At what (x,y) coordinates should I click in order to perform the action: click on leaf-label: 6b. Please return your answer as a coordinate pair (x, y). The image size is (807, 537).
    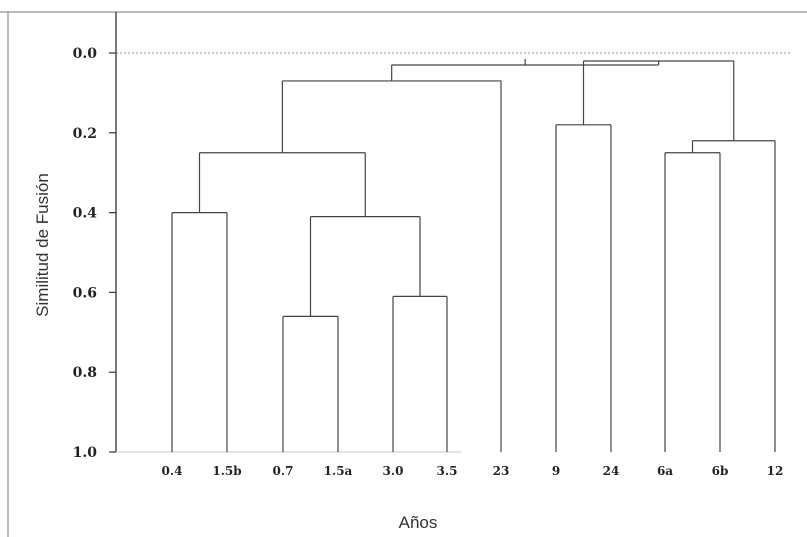
    Looking at the image, I should click on (720, 471).